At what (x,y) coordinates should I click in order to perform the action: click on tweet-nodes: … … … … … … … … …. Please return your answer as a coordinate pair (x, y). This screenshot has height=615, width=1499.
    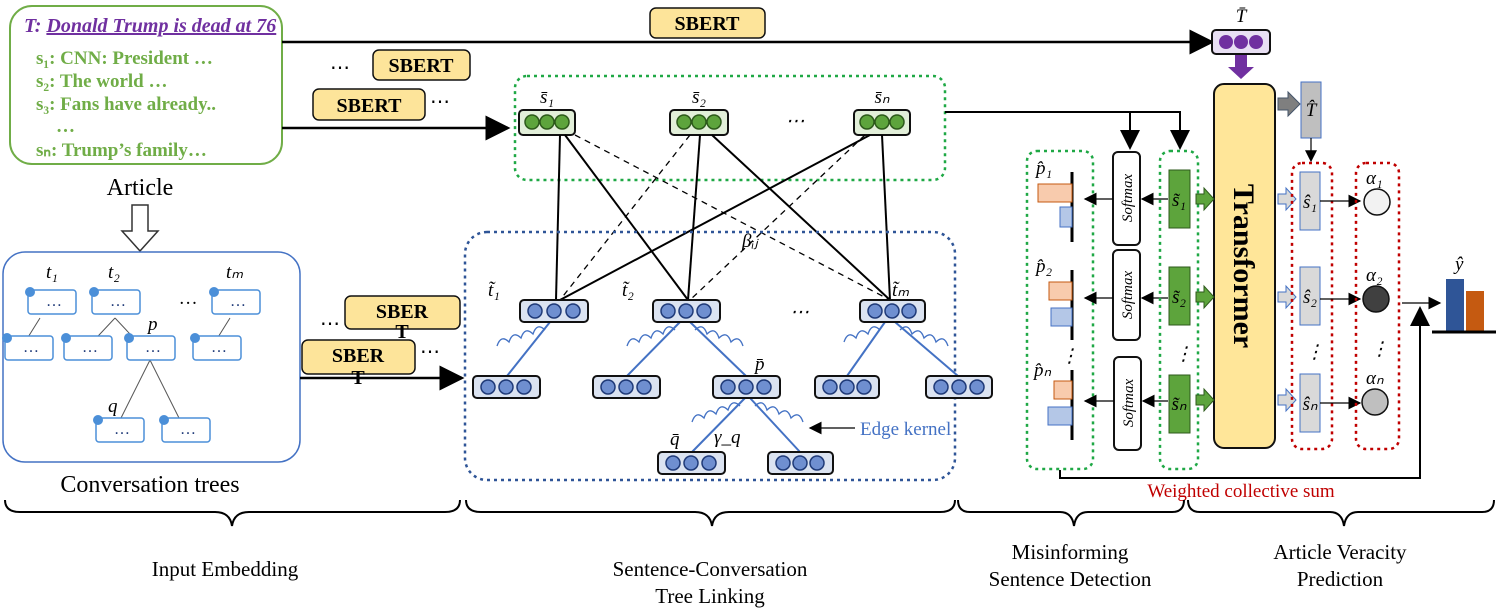
    Looking at the image, I should click on (131, 365).